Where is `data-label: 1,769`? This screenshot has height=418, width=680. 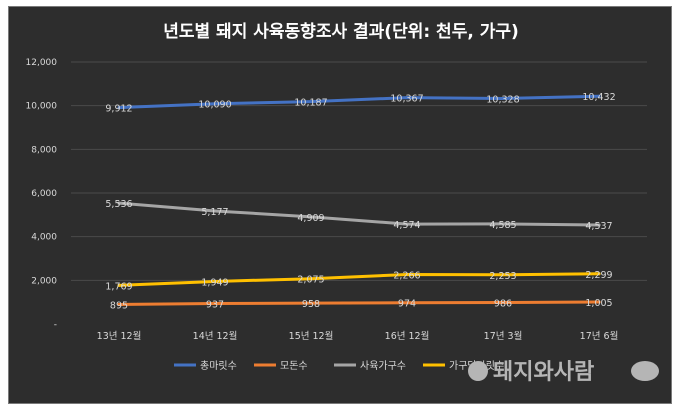
data-label: 1,769 is located at coordinates (118, 286).